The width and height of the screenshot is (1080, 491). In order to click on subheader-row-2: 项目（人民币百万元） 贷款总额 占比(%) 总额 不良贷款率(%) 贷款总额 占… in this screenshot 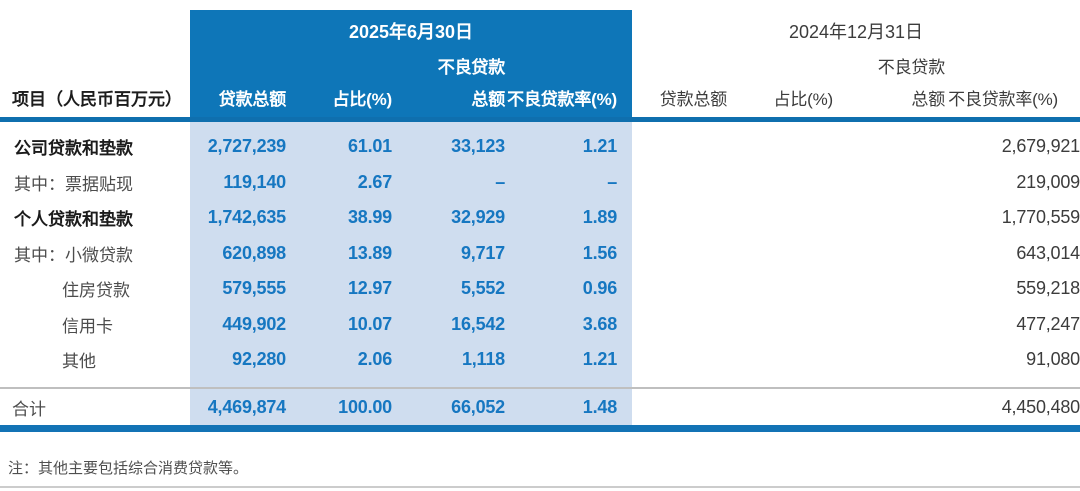, I will do `click(540, 97)`.